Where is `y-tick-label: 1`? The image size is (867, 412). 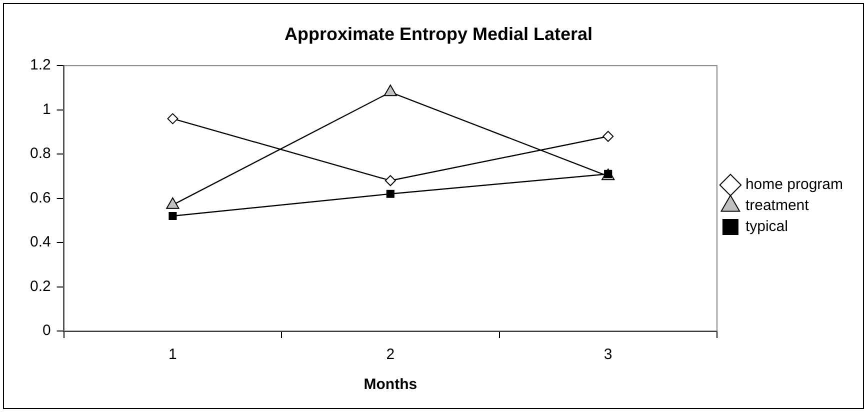
y-tick-label: 1 is located at coordinates (46, 109).